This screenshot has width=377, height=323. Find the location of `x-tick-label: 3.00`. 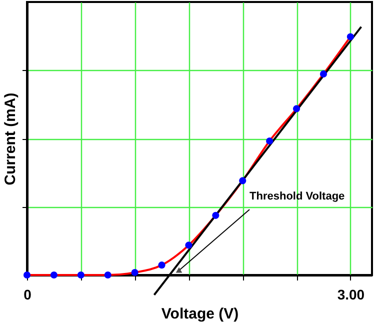

x-tick-label: 3.00 is located at coordinates (351, 294).